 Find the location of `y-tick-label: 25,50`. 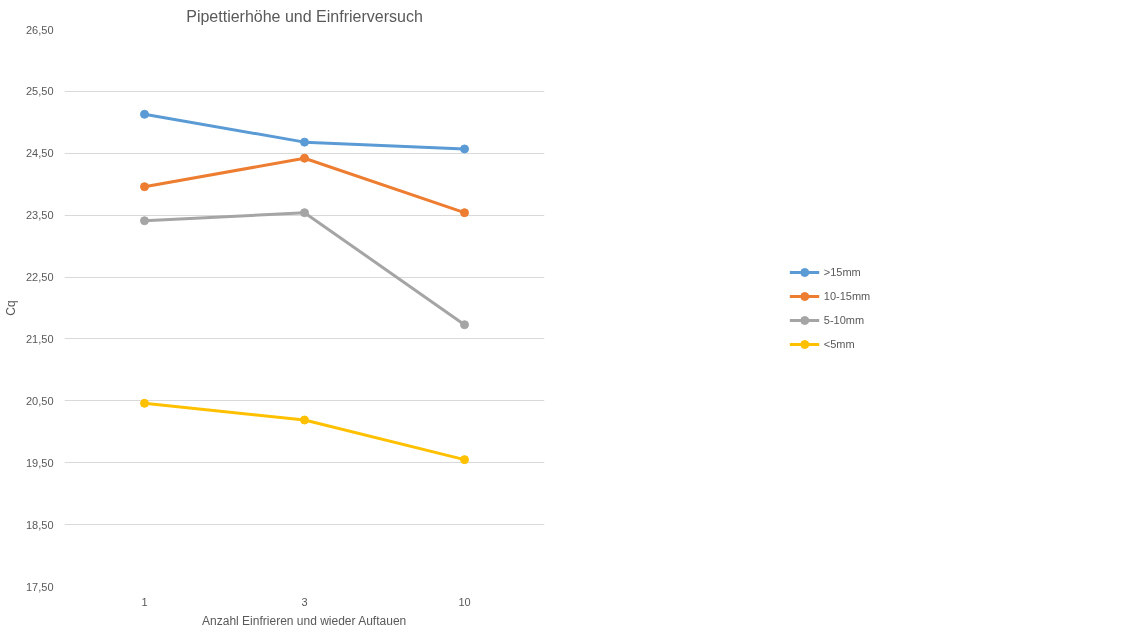

y-tick-label: 25,50 is located at coordinates (39, 91).